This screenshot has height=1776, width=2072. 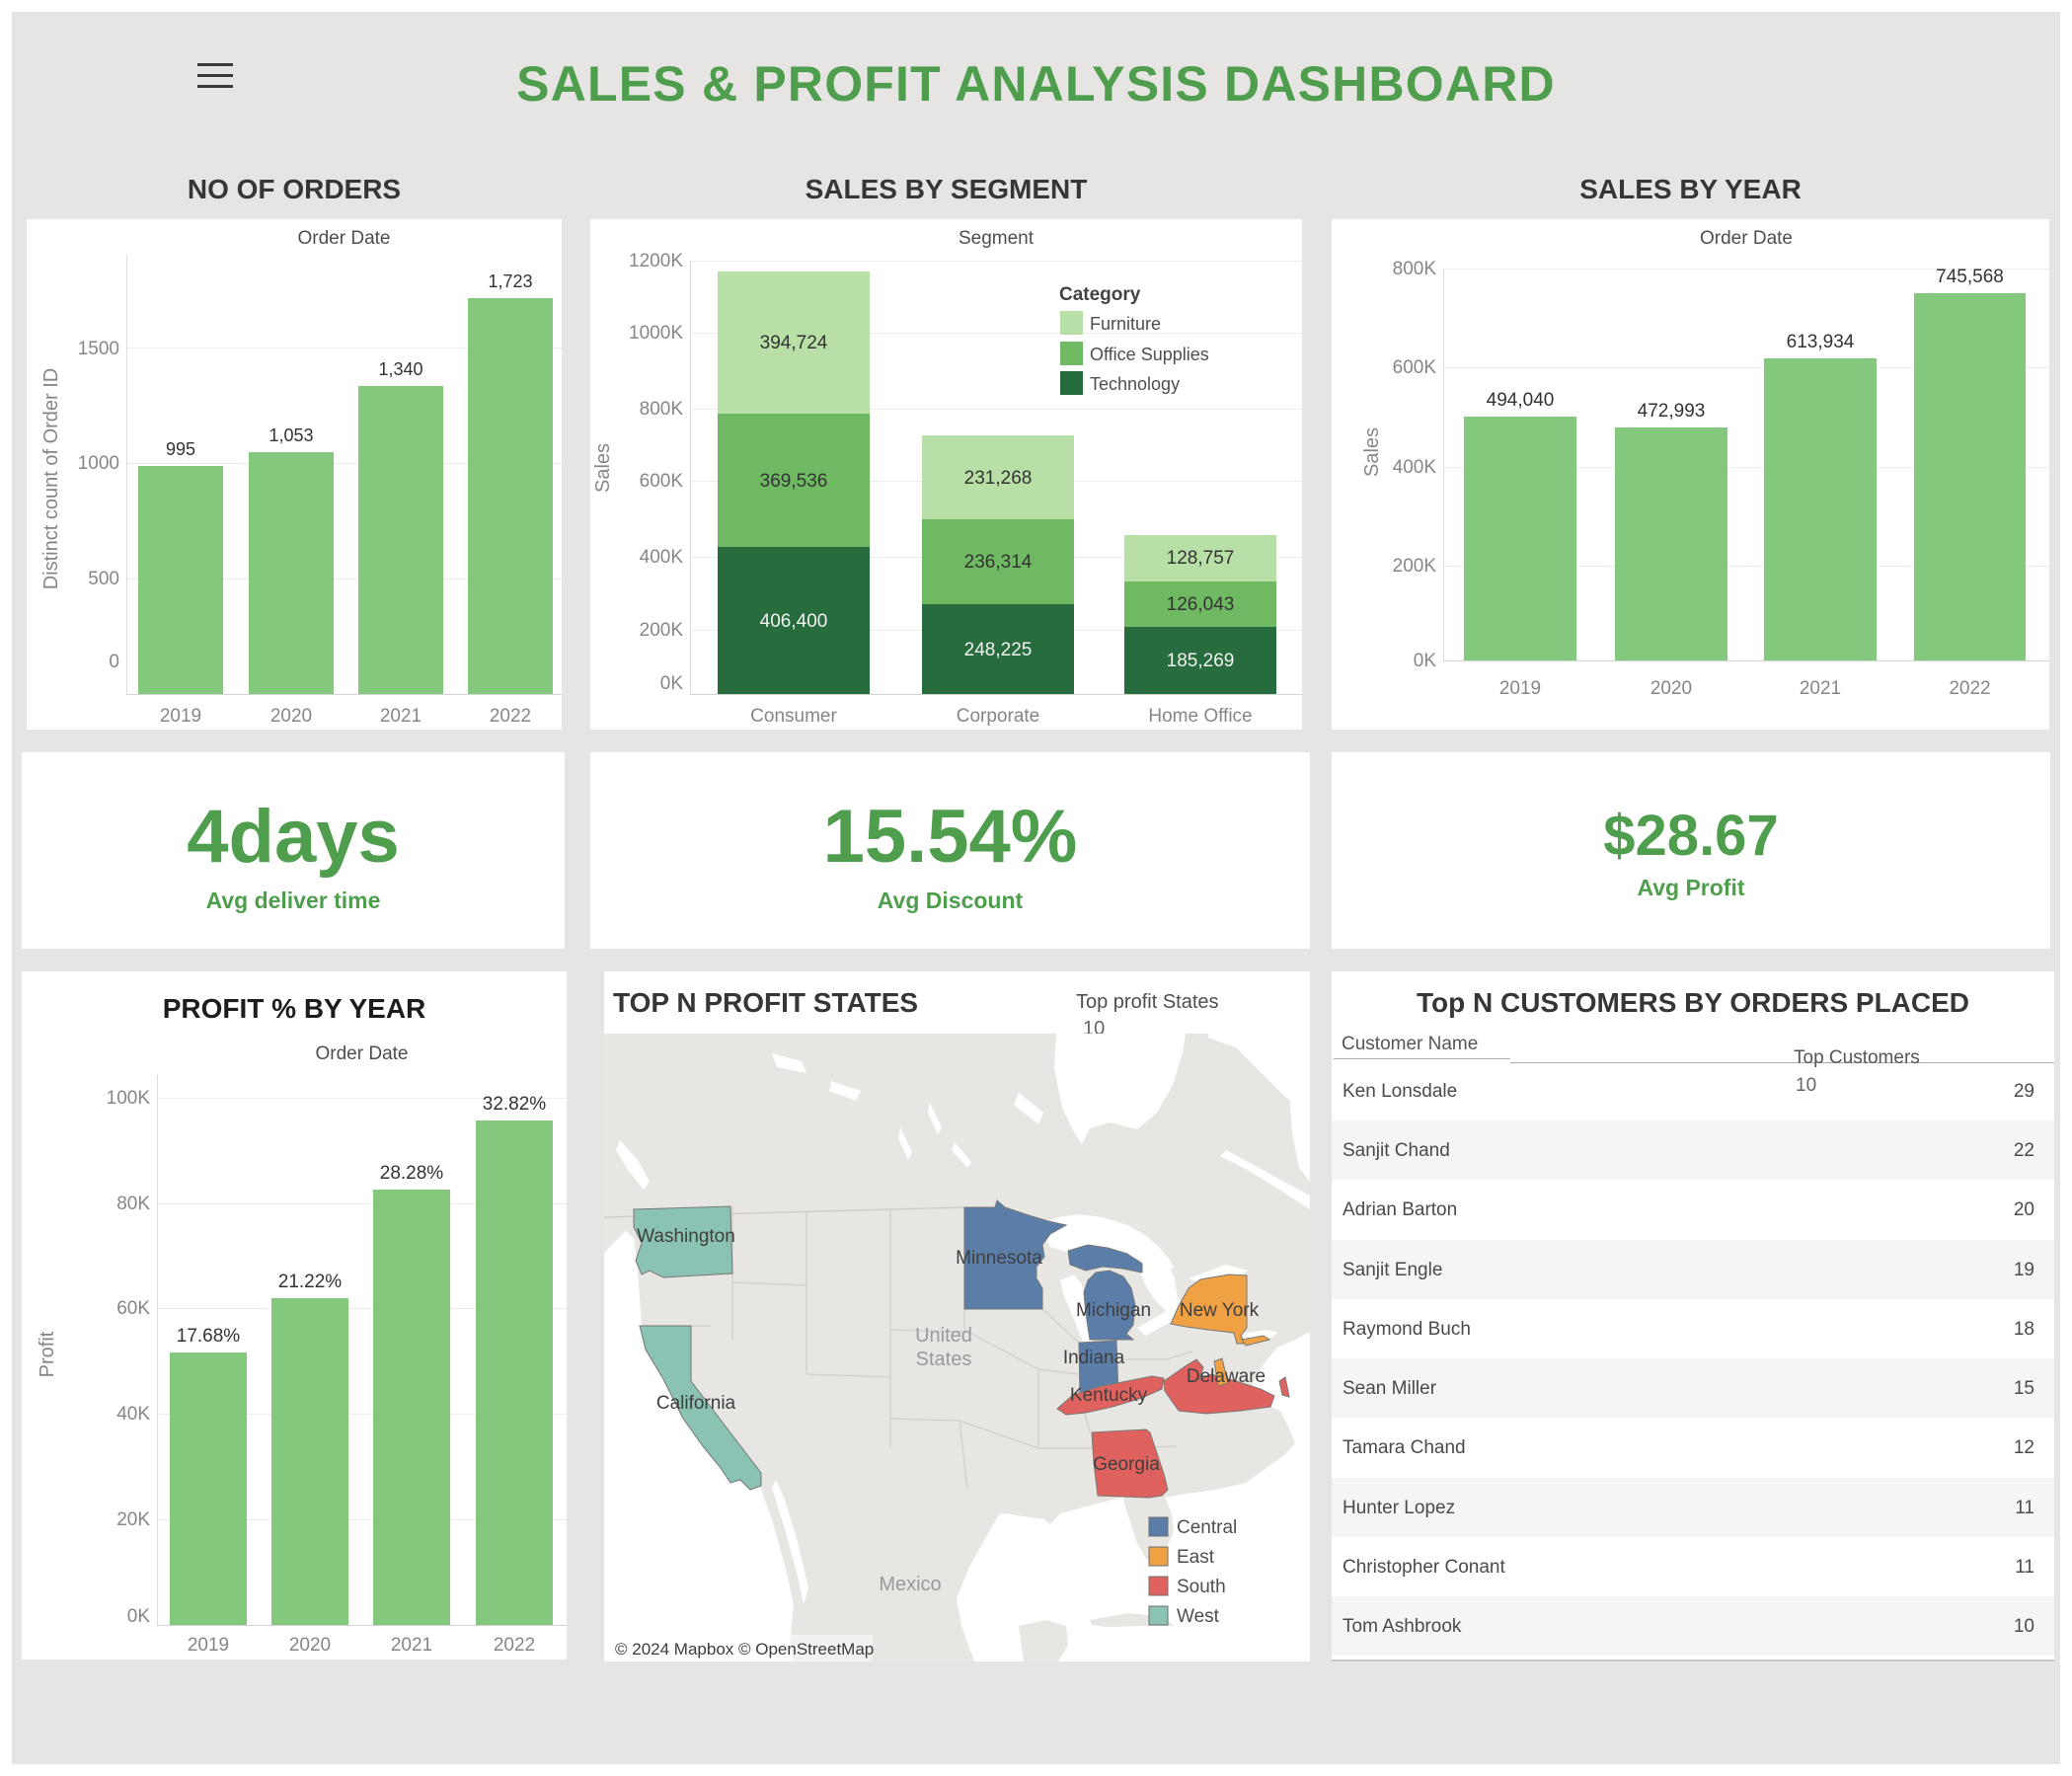 What do you see at coordinates (944, 1359) in the screenshot?
I see `svg-text: States` at bounding box center [944, 1359].